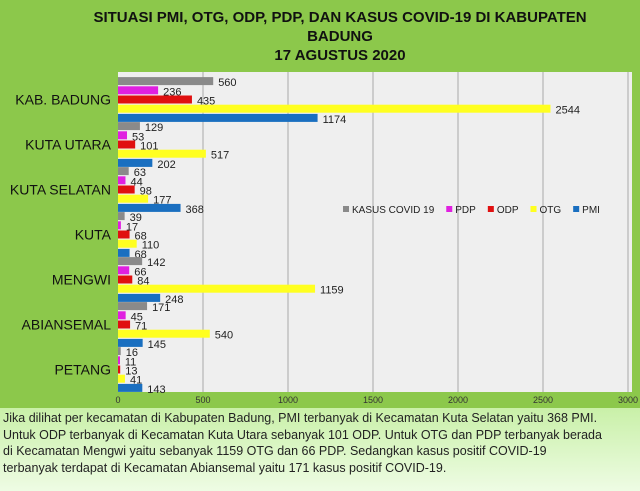  I want to click on category-label: MENGWI, so click(81, 280).